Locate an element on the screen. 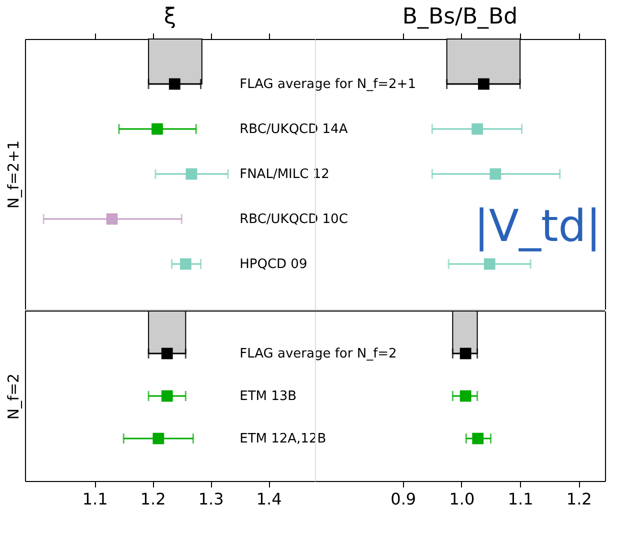 Image resolution: width=643 pixels, height=543 pixels. y-axis-title: N_f=2 is located at coordinates (13, 396).